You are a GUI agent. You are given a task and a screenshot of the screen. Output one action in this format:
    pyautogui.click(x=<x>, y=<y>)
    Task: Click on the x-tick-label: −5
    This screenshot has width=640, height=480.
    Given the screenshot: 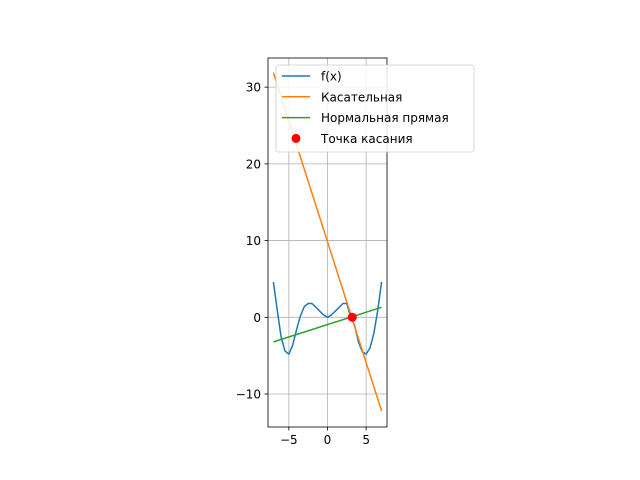 What is the action you would take?
    pyautogui.click(x=289, y=440)
    